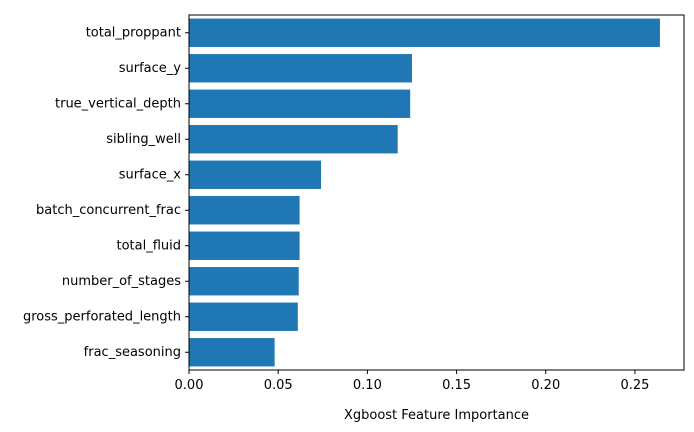 The image size is (694, 432). Describe the element at coordinates (278, 385) in the screenshot. I see `x-tick-label: 0.05` at that location.